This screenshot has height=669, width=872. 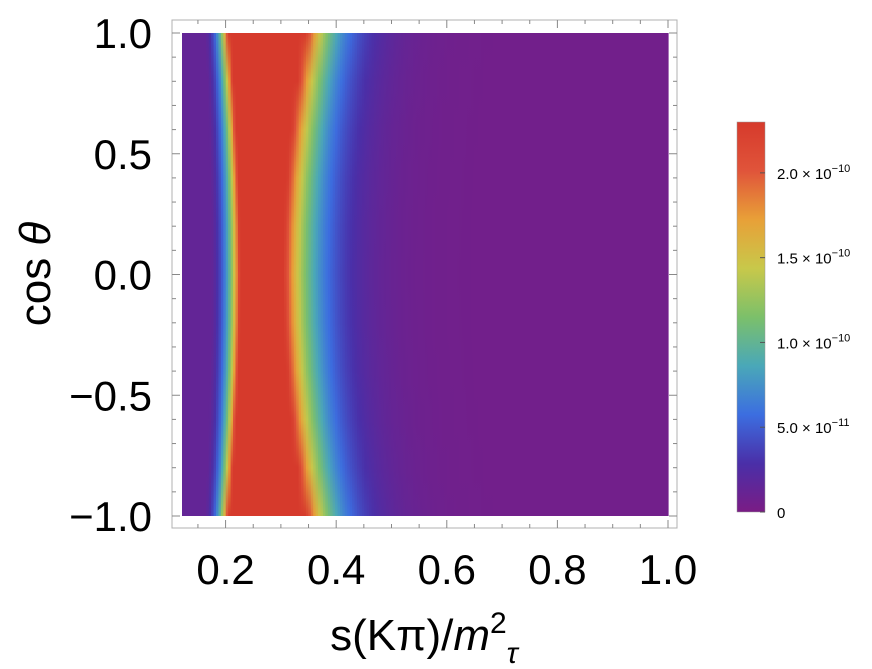 I want to click on y-tick-label: −0.5, so click(x=110, y=395).